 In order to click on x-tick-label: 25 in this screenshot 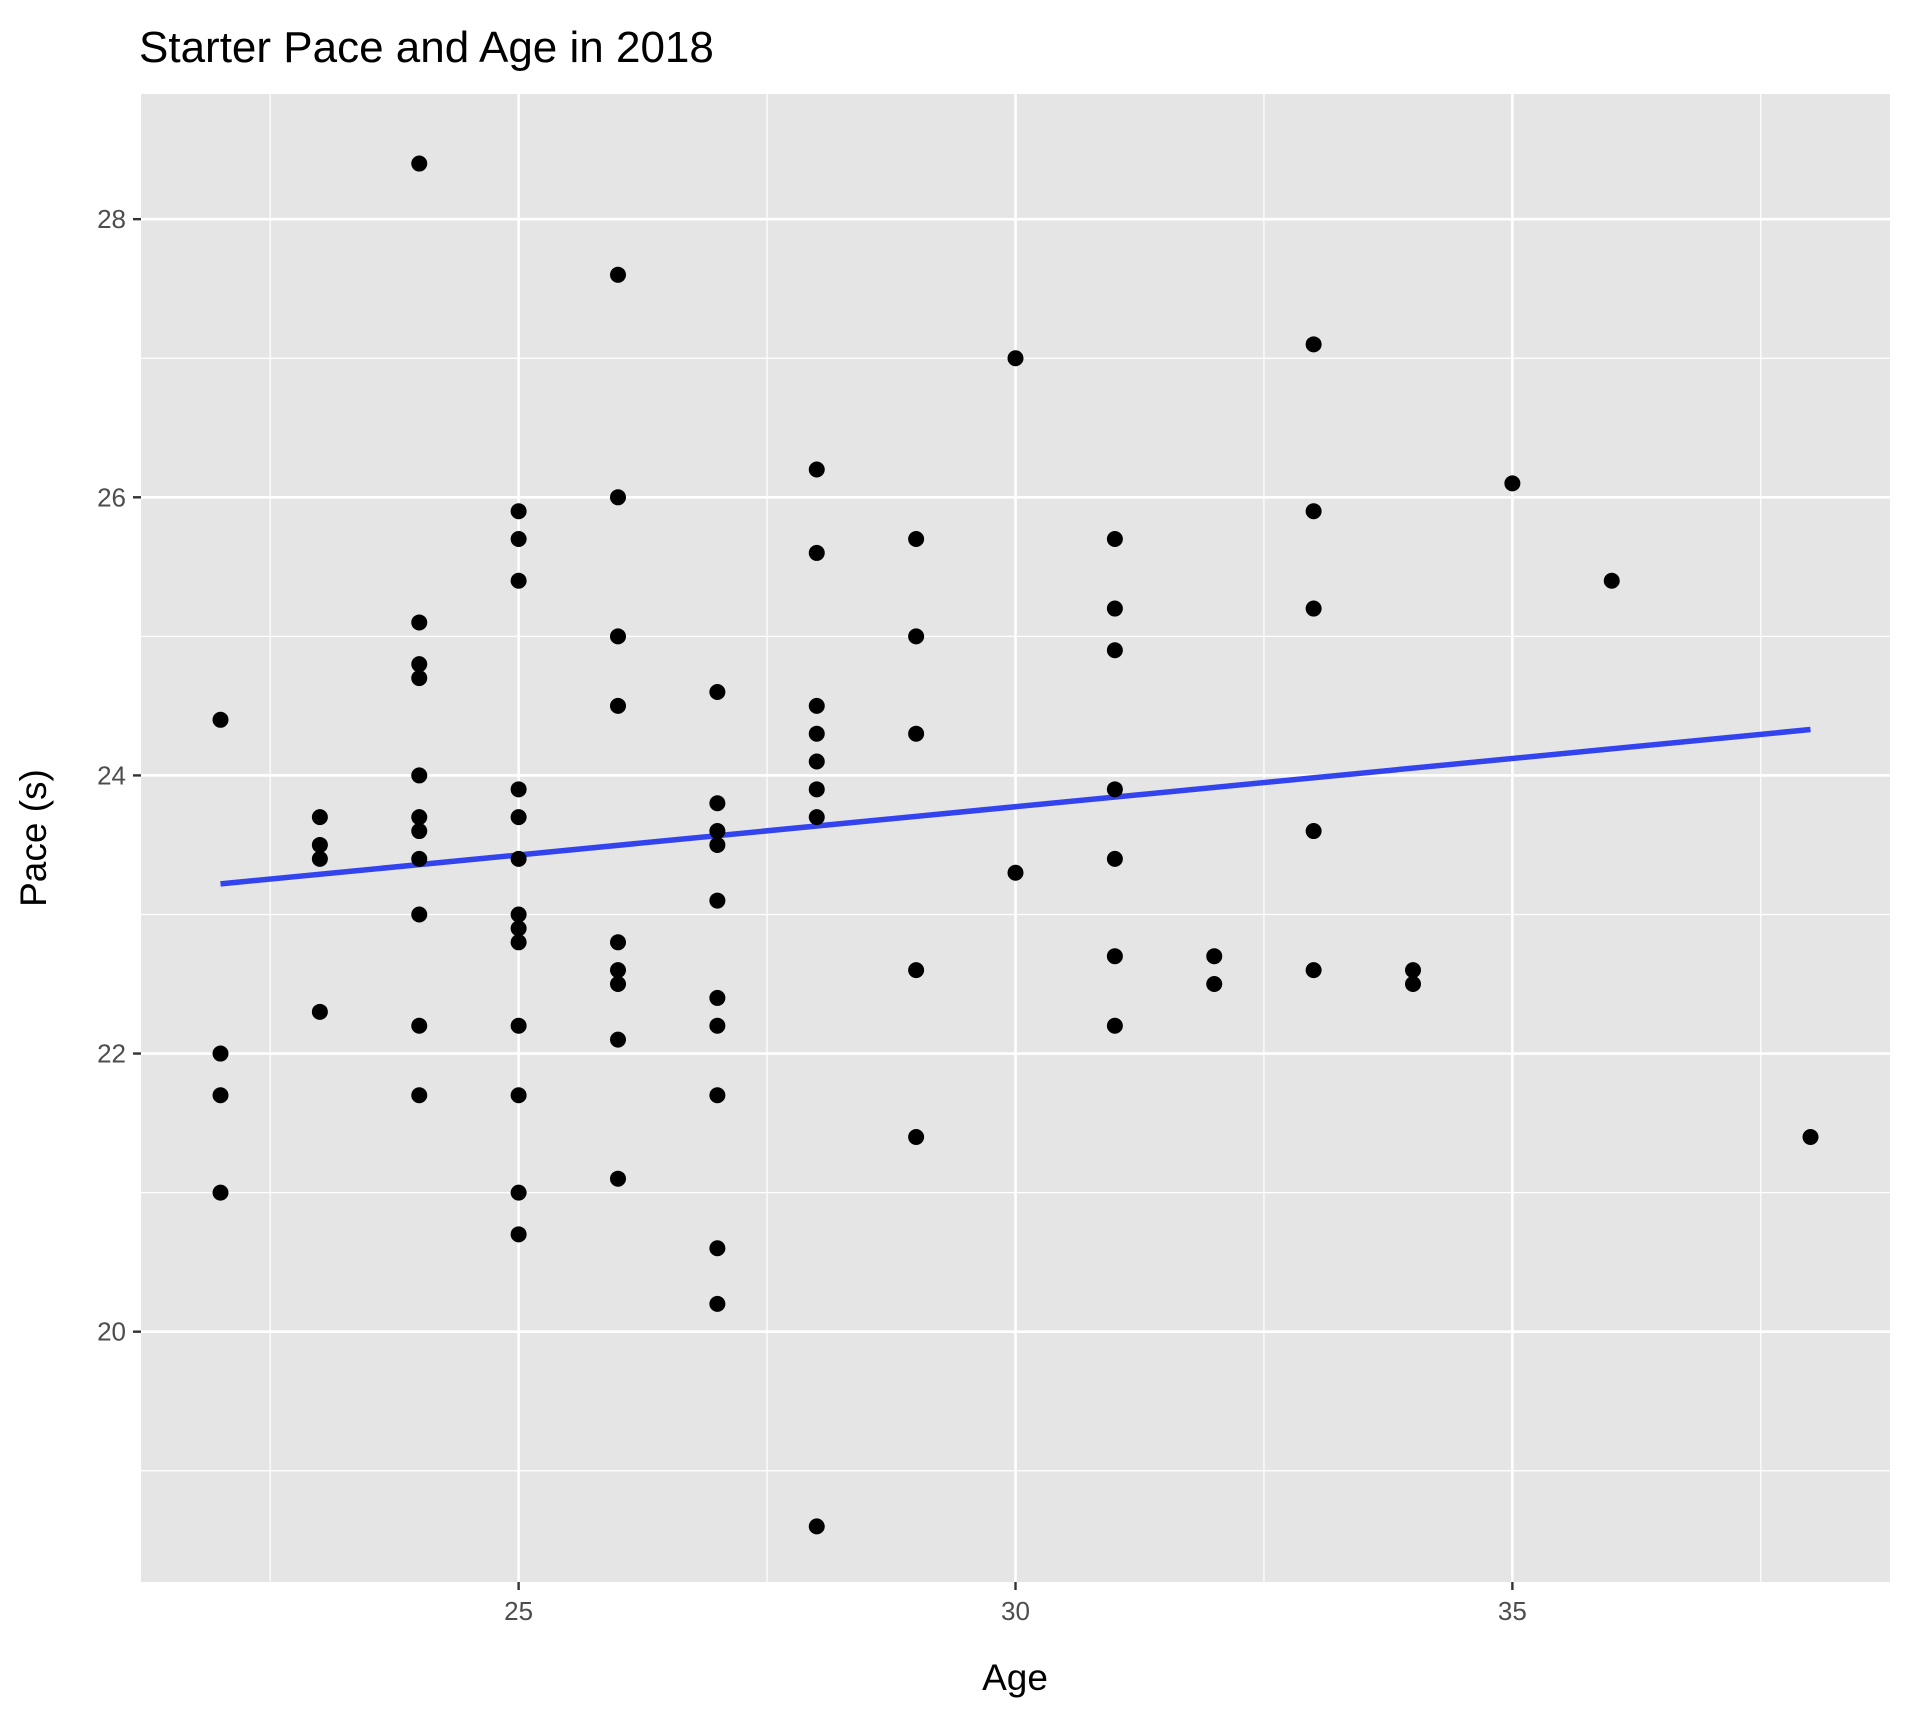, I will do `click(518, 1611)`.